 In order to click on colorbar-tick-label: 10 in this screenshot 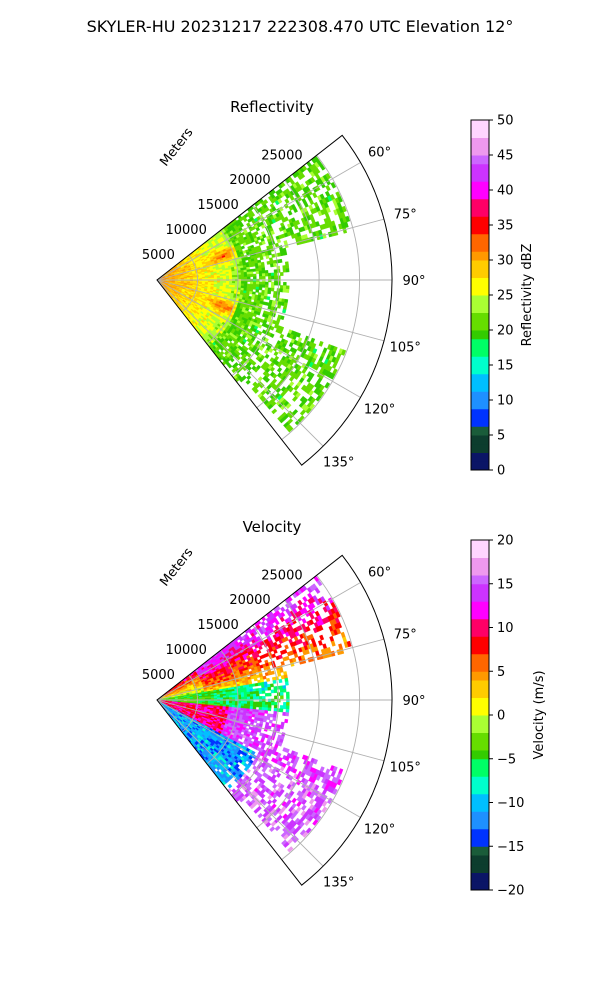, I will do `click(505, 401)`.